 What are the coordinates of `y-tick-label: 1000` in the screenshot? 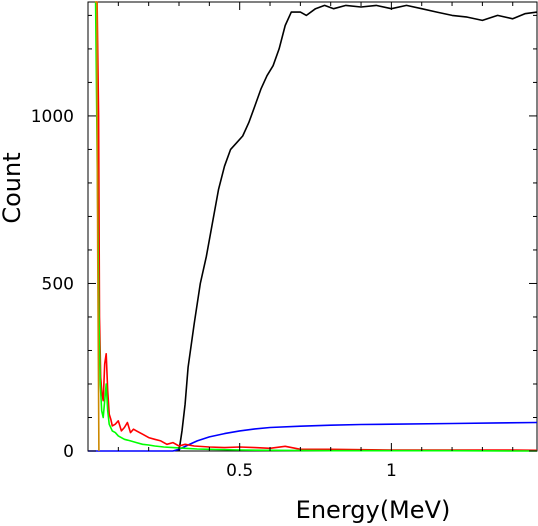 It's located at (52, 117).